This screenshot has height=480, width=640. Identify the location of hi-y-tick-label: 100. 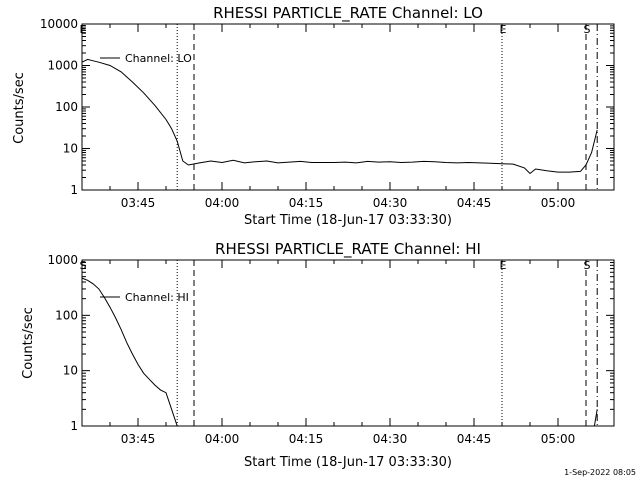
(66, 315).